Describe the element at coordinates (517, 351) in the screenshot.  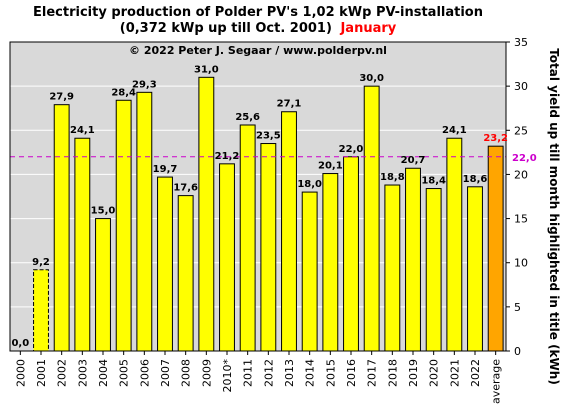
I see `y-tick-label: 0` at that location.